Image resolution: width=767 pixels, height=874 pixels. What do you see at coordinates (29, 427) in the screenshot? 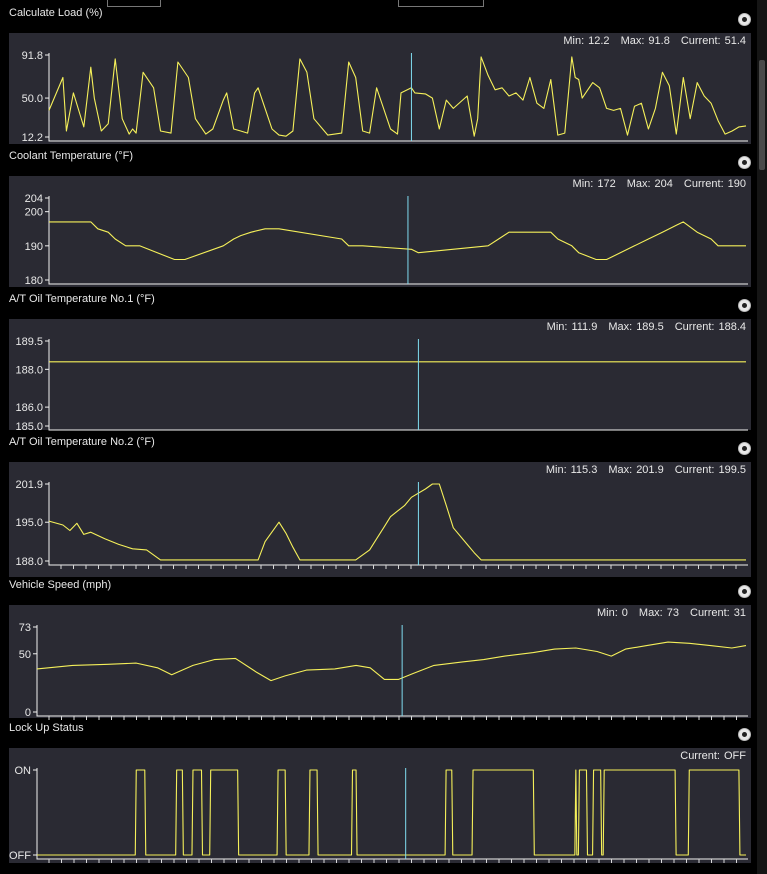
I see `y-tick-label: 185.0` at bounding box center [29, 427].